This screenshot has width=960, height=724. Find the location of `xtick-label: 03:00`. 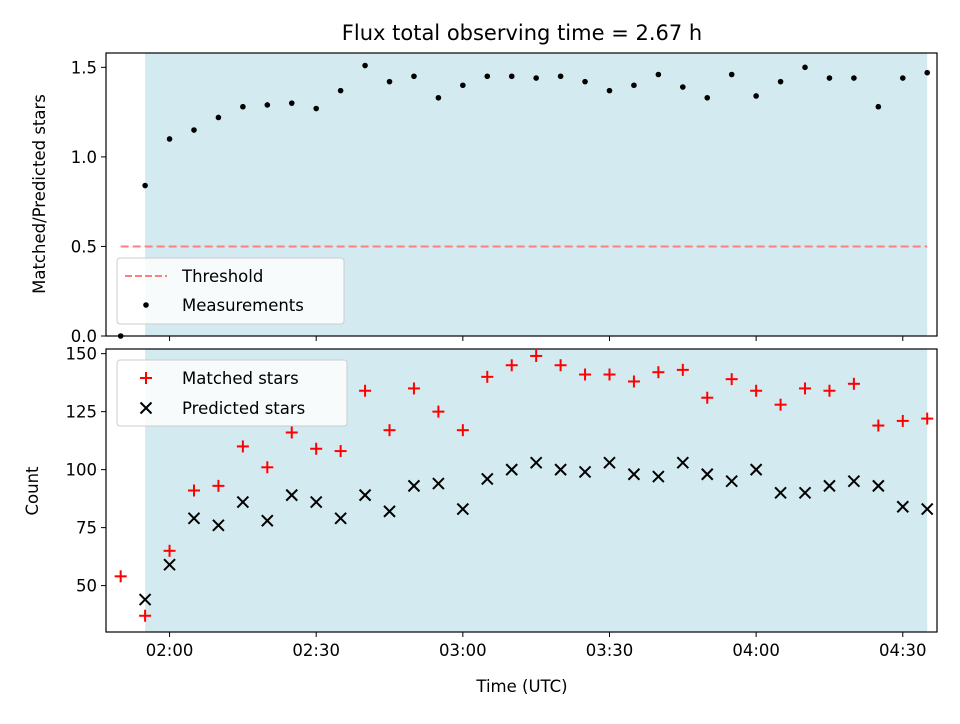

xtick-label: 03:00 is located at coordinates (463, 650).